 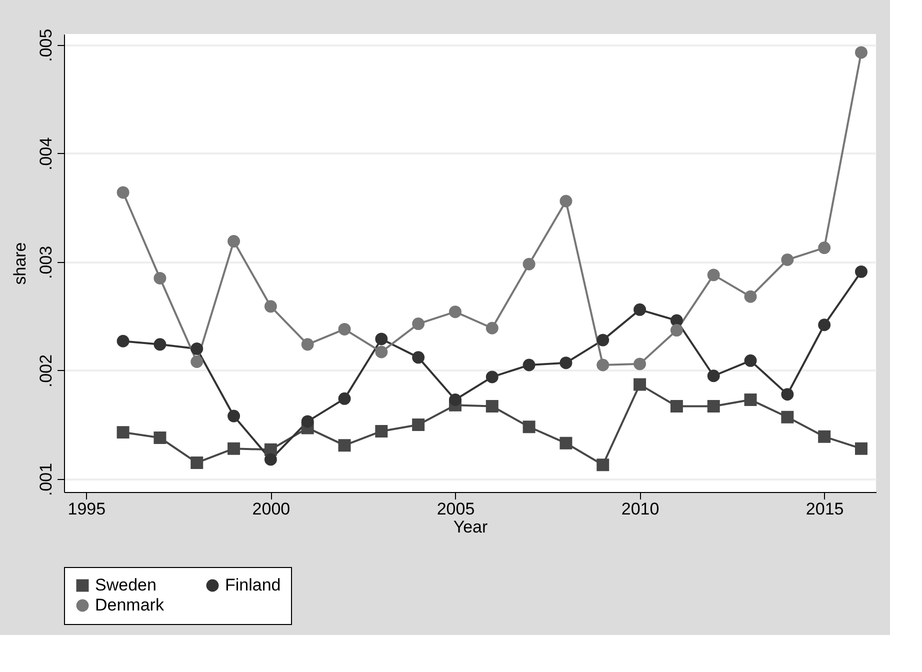 I want to click on x-tick-label: 2010, so click(x=640, y=509).